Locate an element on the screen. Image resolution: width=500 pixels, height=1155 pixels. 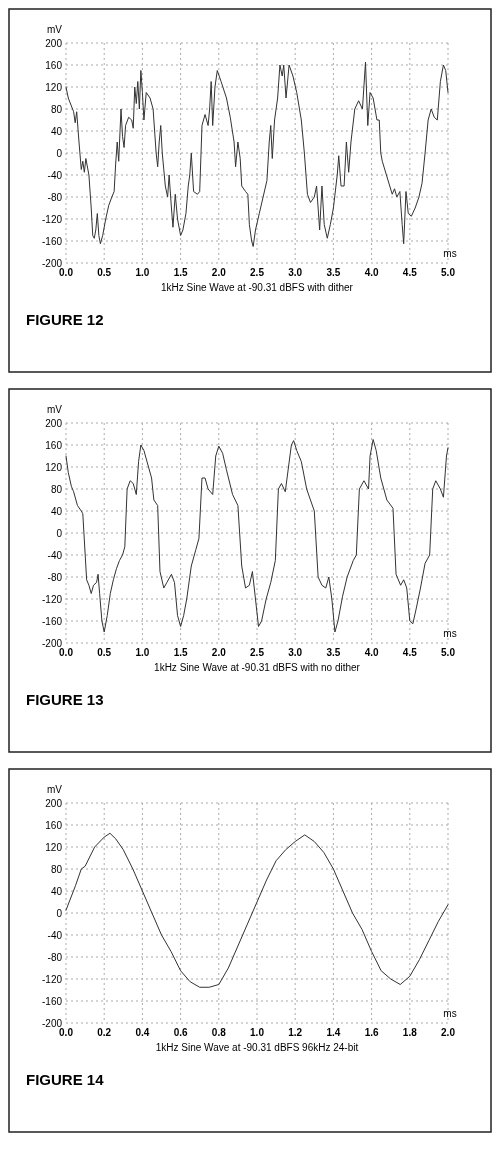
caption: FIGURE 14 is located at coordinates (65, 1079).